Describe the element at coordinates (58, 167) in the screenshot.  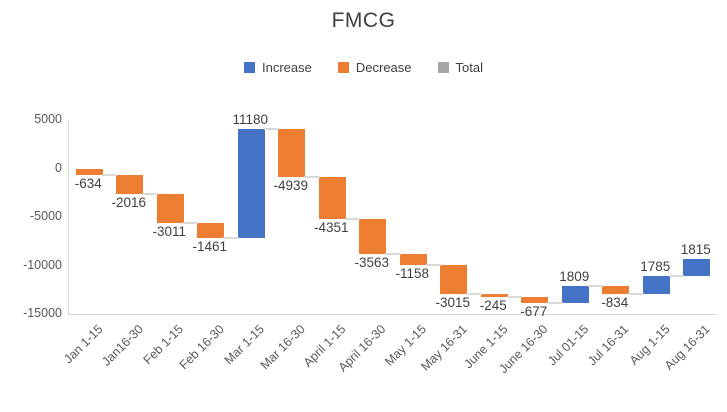
I see `y-tick-label: 0` at that location.